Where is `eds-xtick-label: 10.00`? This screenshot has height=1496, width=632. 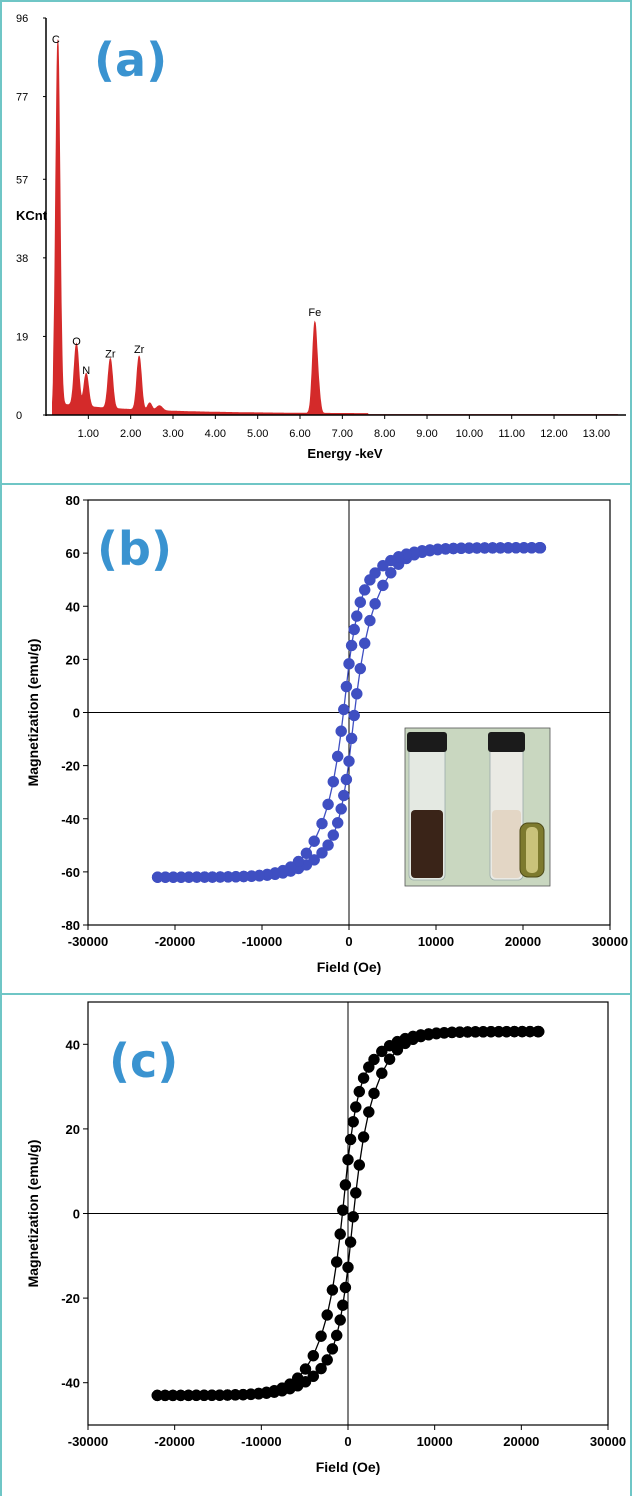 eds-xtick-label: 10.00 is located at coordinates (470, 434).